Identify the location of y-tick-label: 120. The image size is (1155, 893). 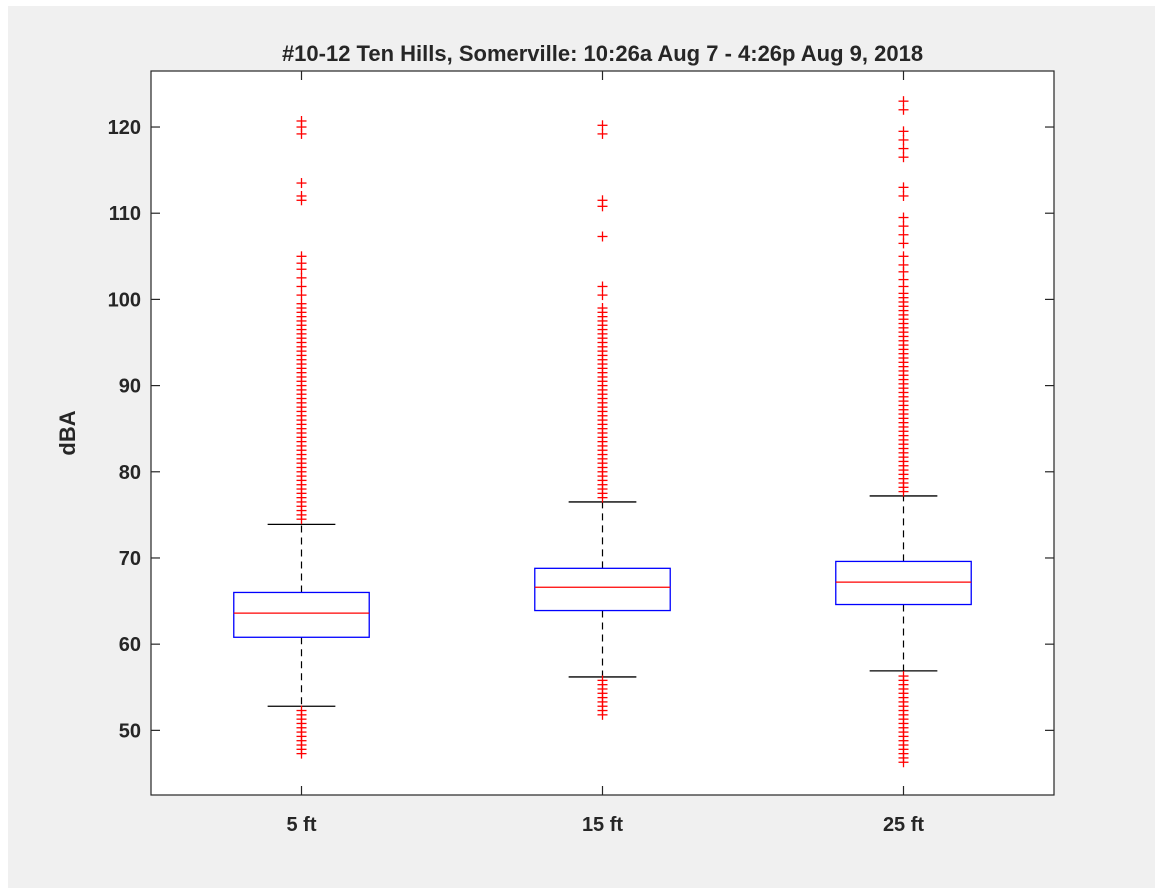
(124, 128).